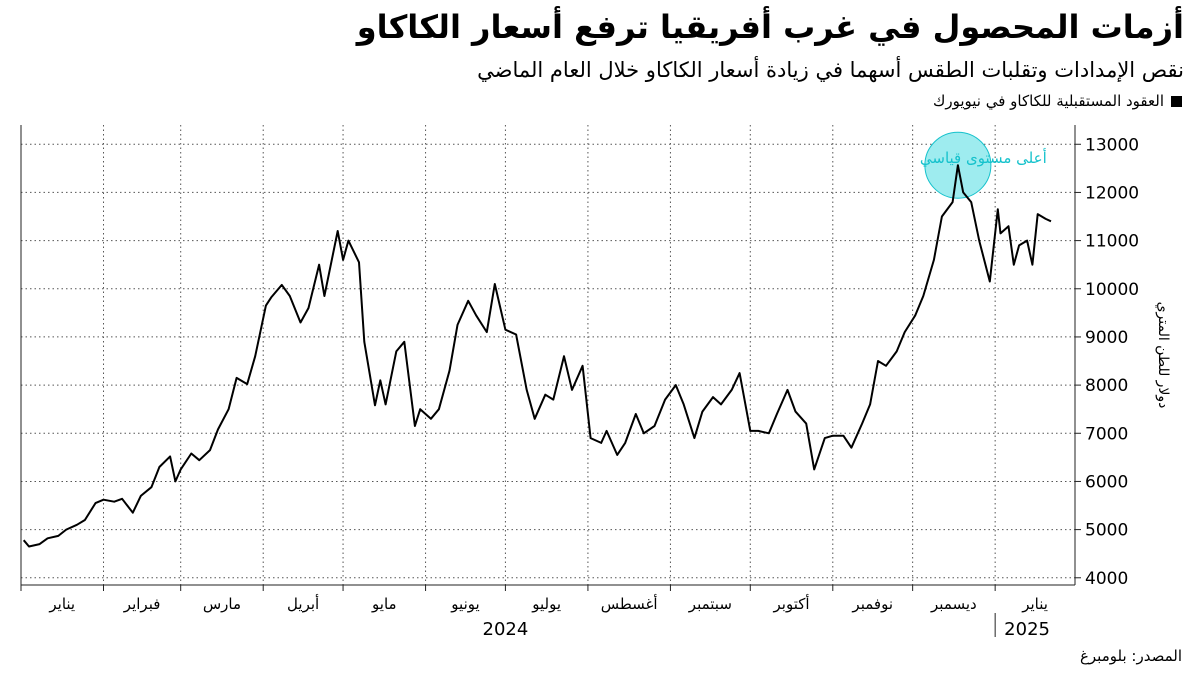 The image size is (1200, 675). Describe the element at coordinates (1112, 242) in the screenshot. I see `y-tick-label: 11000` at that location.